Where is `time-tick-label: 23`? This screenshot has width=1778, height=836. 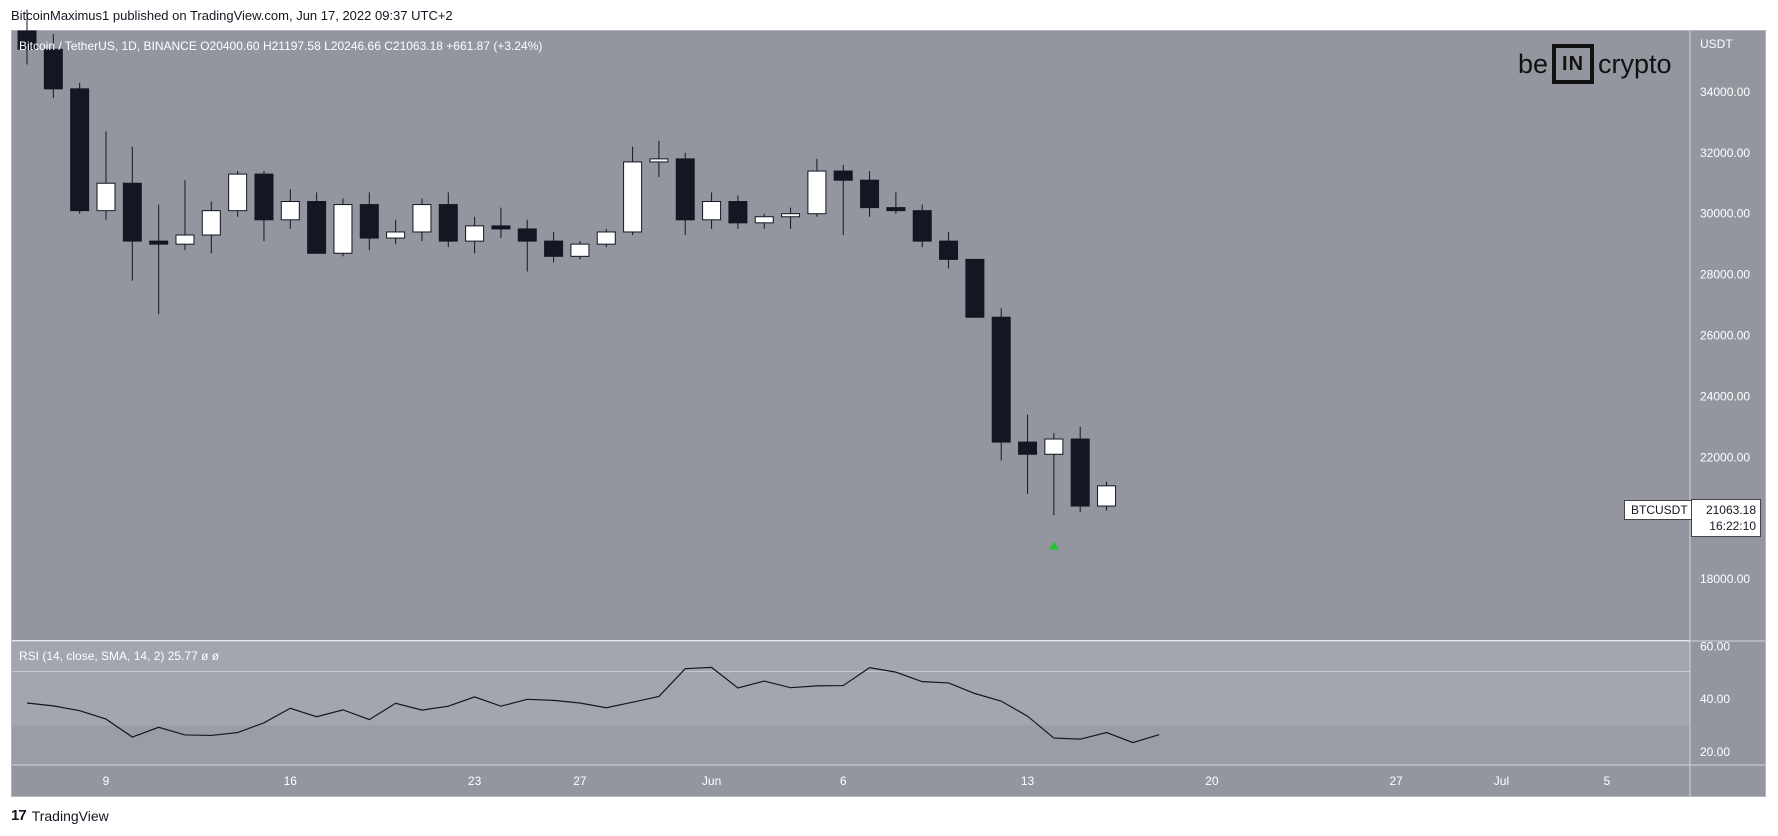 time-tick-label: 23 is located at coordinates (475, 781).